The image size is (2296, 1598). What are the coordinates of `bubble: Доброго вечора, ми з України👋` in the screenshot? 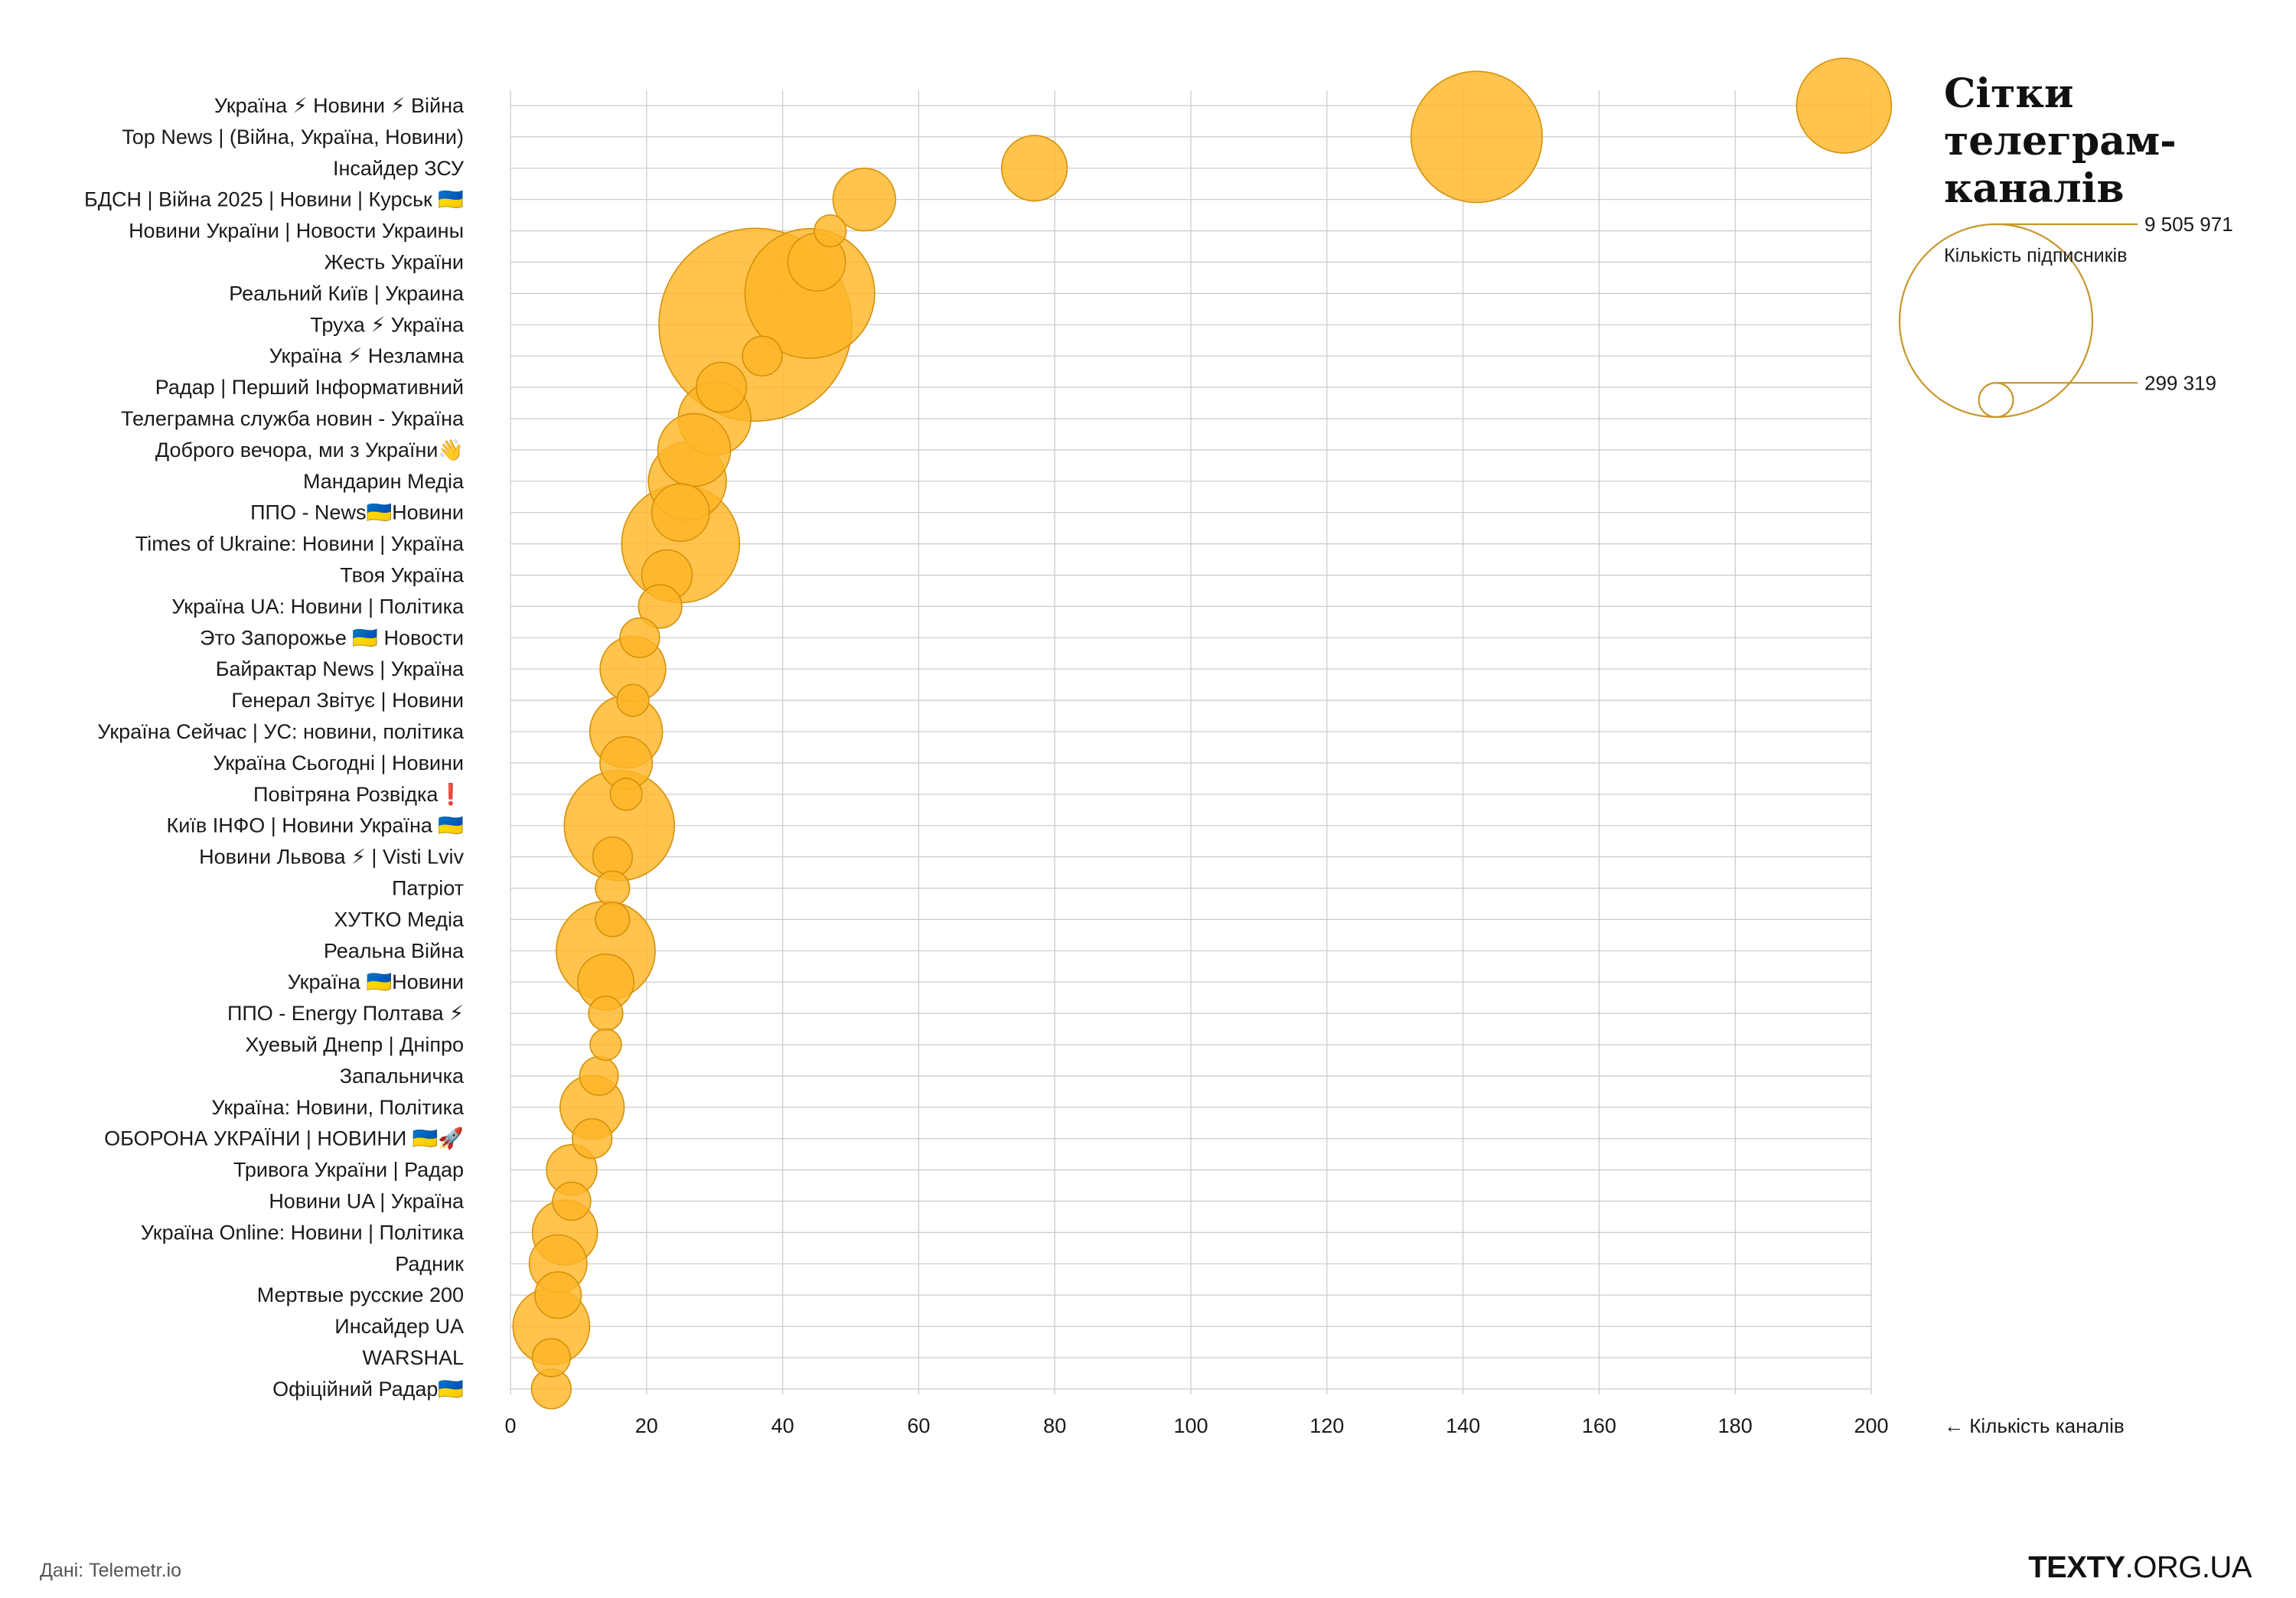 It's located at (694, 450).